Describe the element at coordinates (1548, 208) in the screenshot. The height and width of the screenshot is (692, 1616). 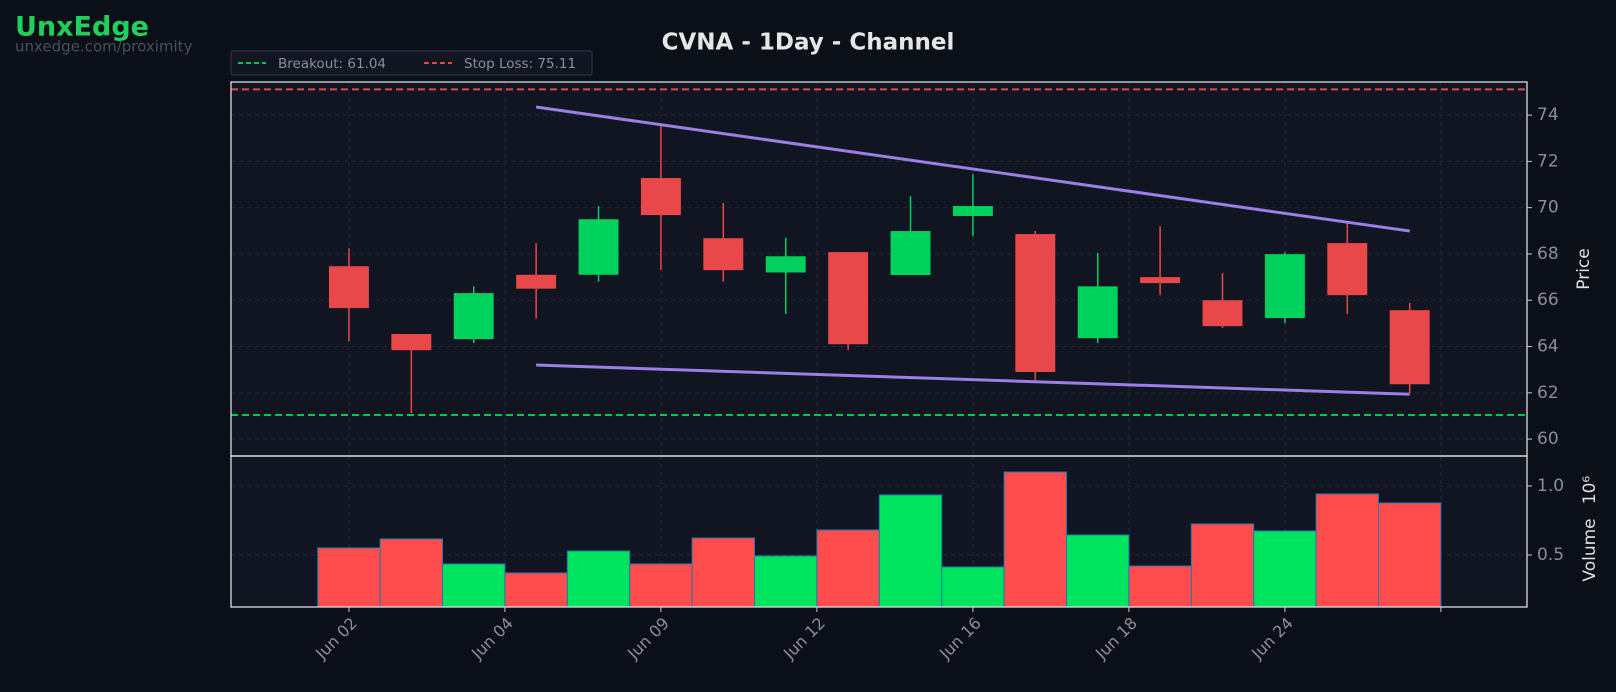
I see `y-tick-label: 70` at that location.